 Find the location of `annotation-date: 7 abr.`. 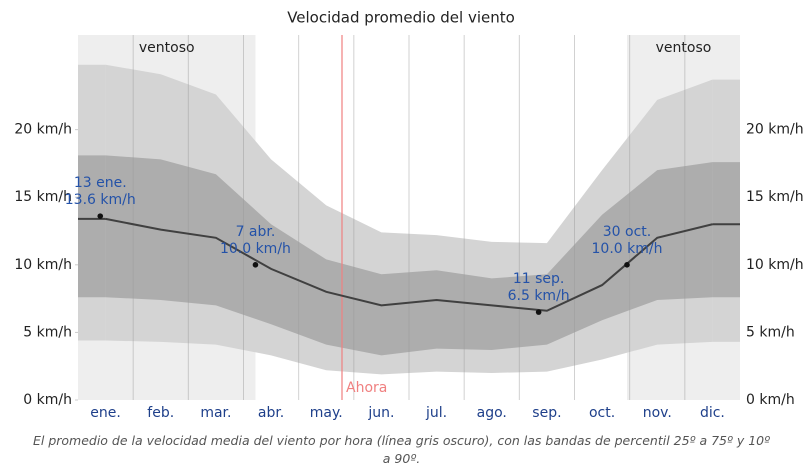

annotation-date: 7 abr. is located at coordinates (256, 232).